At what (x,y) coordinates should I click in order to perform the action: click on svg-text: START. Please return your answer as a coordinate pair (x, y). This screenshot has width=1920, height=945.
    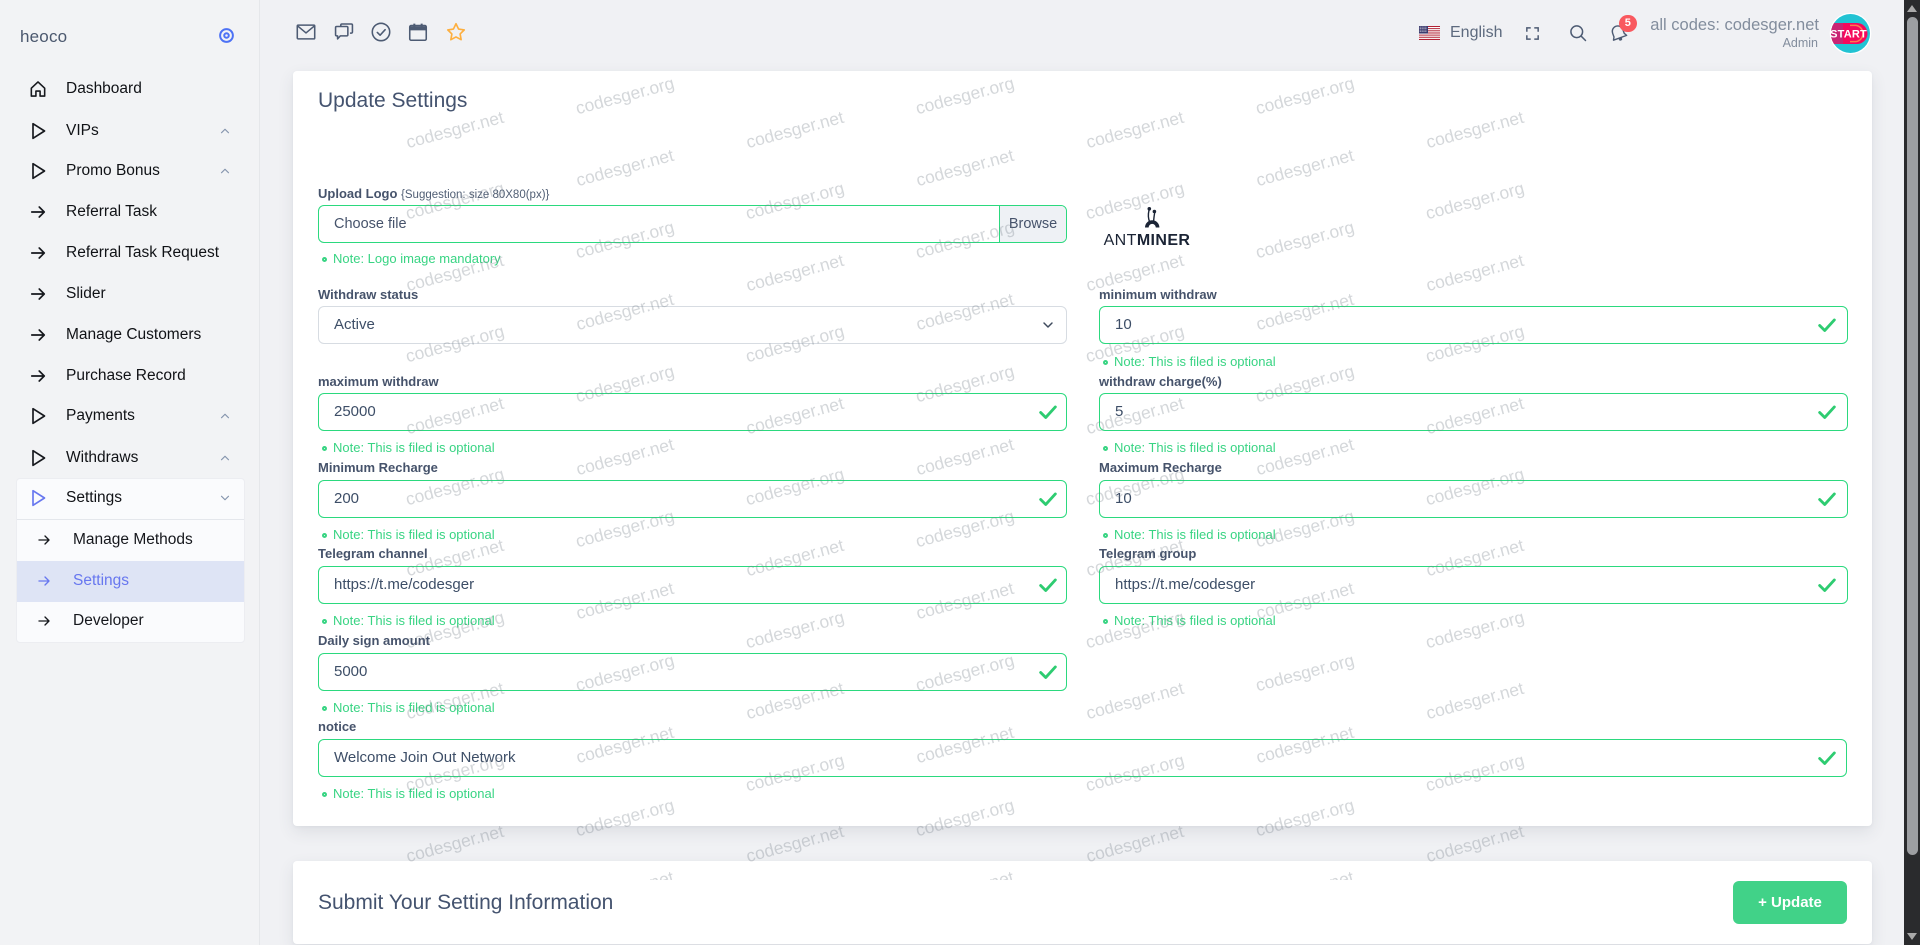
    Looking at the image, I should click on (1848, 35).